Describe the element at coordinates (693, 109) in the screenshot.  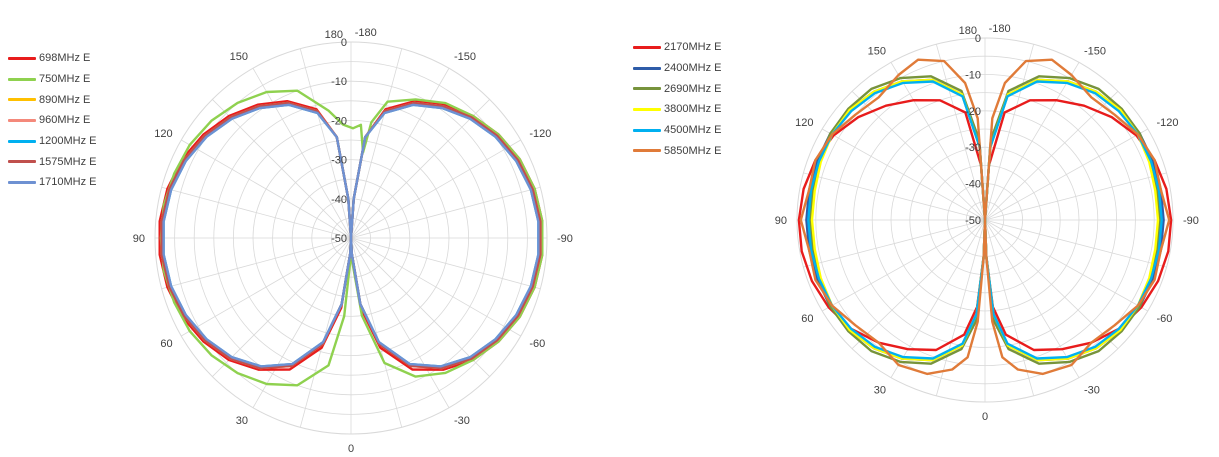
I see `legend-label: 3800MHz E` at that location.